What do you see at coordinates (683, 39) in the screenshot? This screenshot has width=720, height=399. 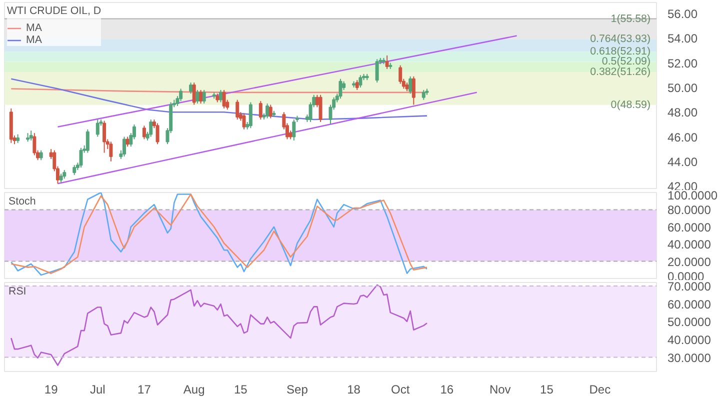 I see `y-tick-label: 54.00` at bounding box center [683, 39].